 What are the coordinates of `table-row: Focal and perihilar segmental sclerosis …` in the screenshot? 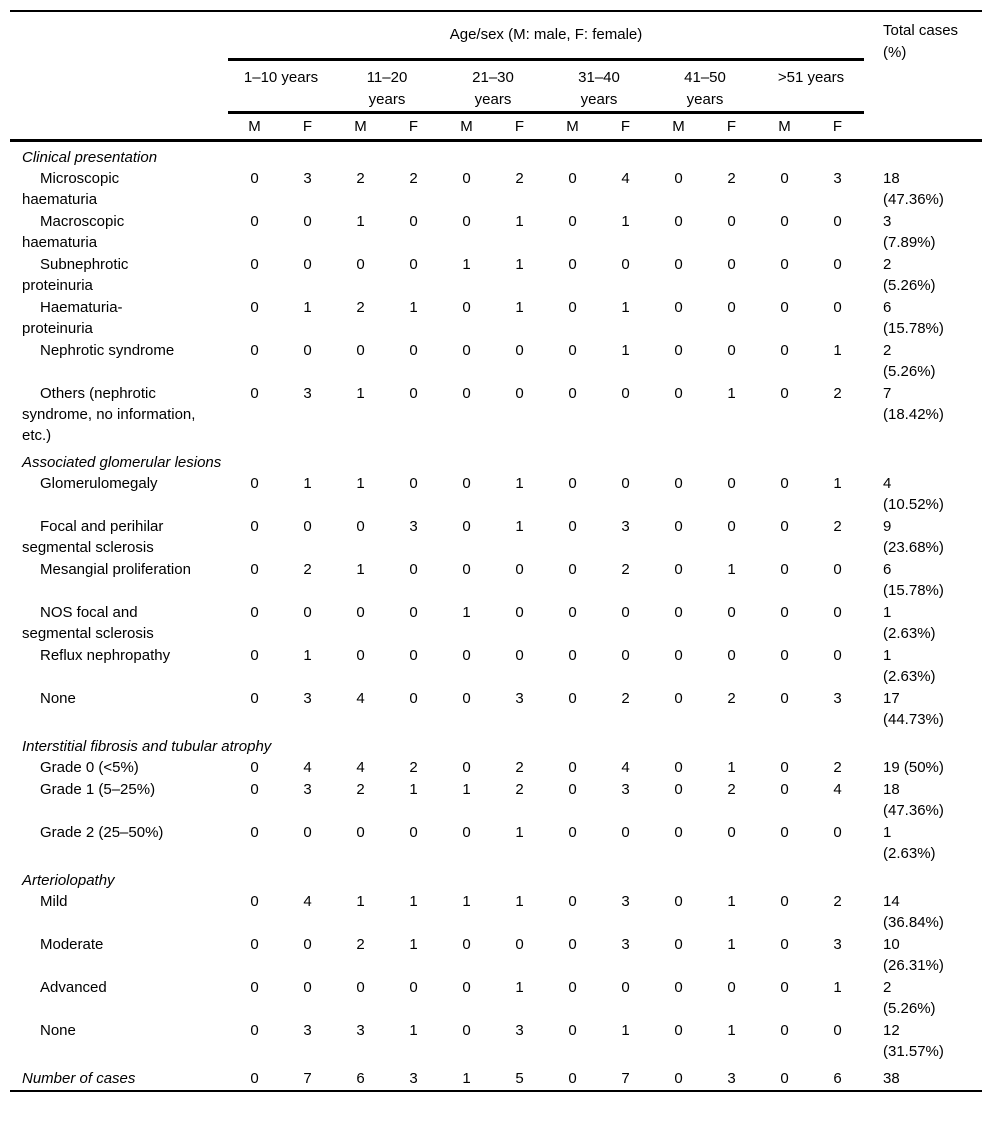 It's located at (496, 537).